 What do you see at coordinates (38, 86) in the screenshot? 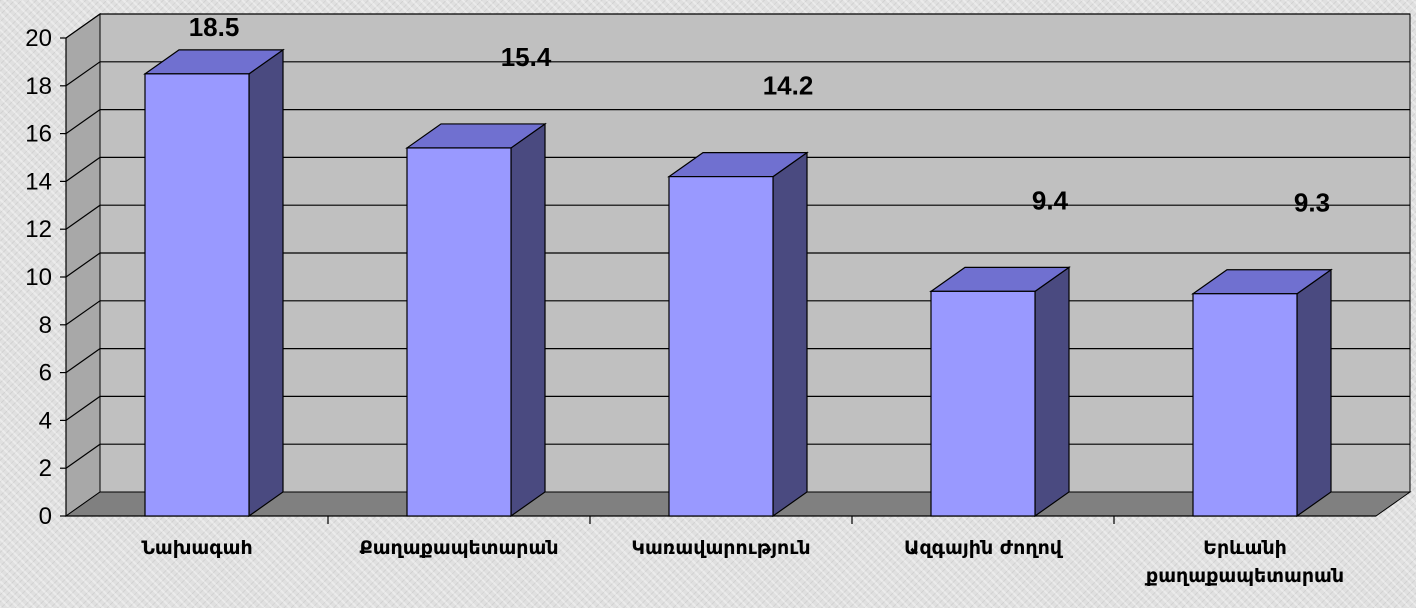
I see `y-tick-label: 18` at bounding box center [38, 86].